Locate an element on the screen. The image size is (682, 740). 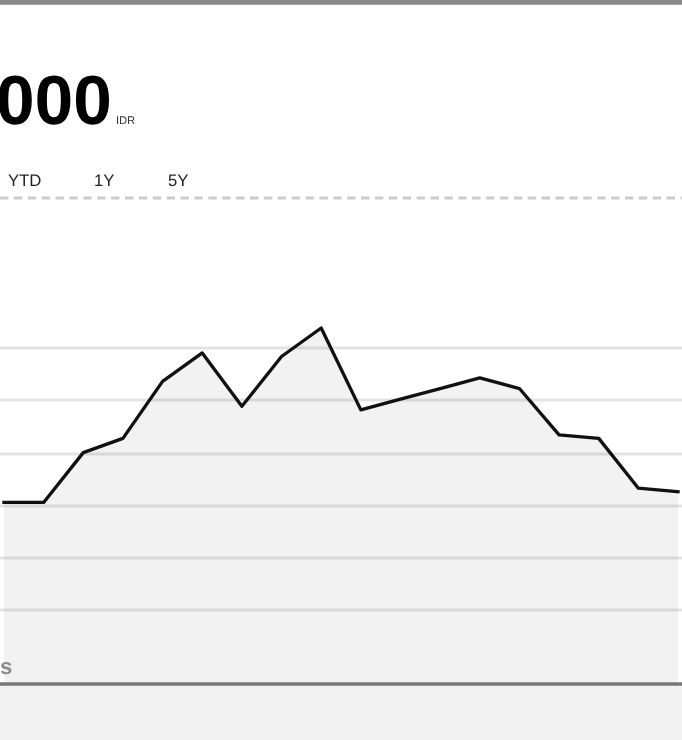
text: 1Y is located at coordinates (105, 180).